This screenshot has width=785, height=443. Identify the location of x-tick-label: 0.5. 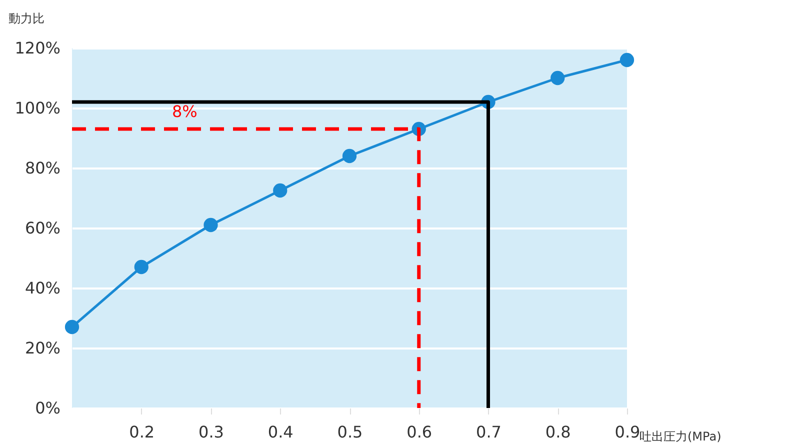
(350, 432).